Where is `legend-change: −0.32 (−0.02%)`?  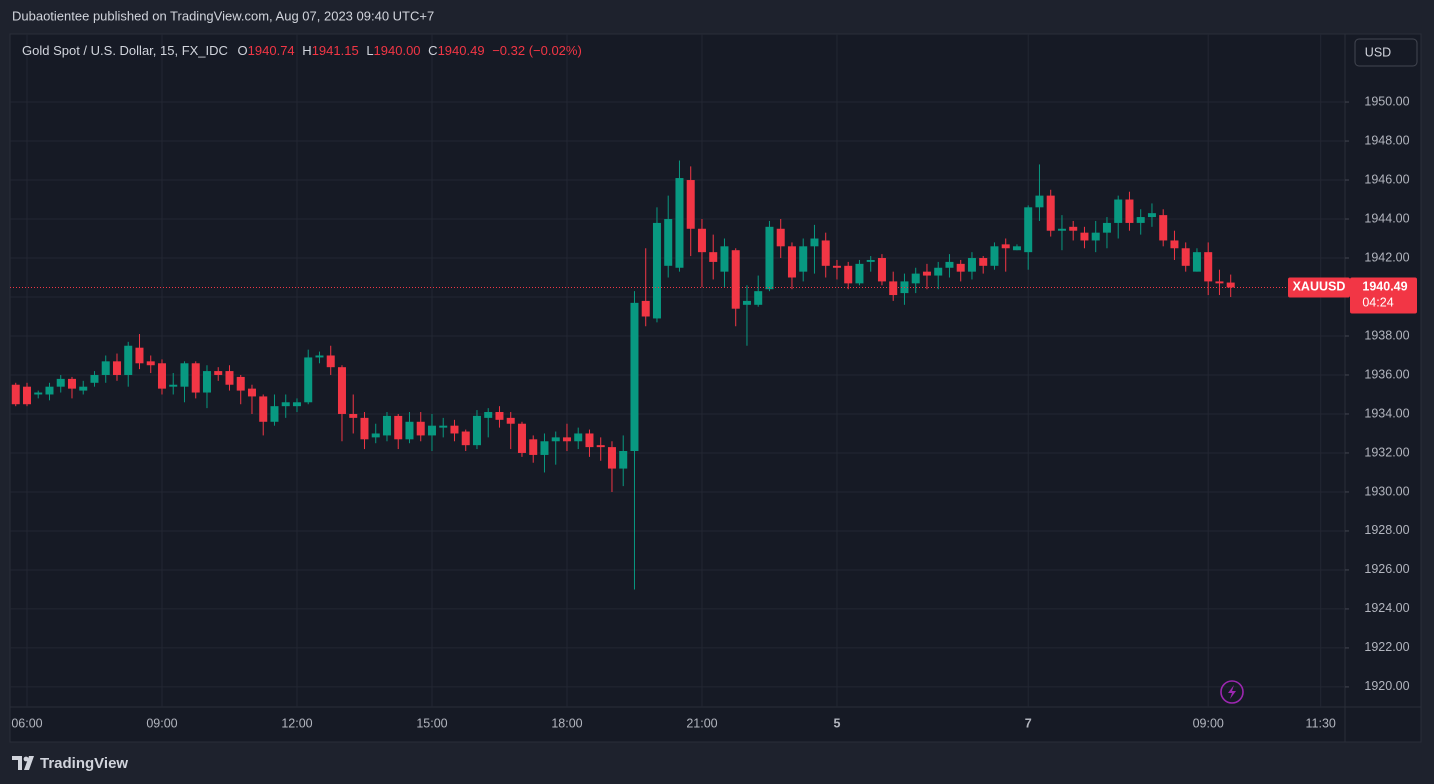 legend-change: −0.32 (−0.02%) is located at coordinates (537, 50).